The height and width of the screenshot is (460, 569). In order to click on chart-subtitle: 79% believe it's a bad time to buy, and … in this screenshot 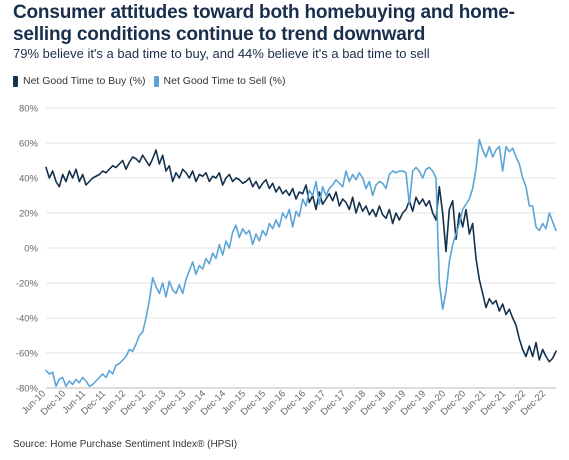, I will do `click(221, 53)`.